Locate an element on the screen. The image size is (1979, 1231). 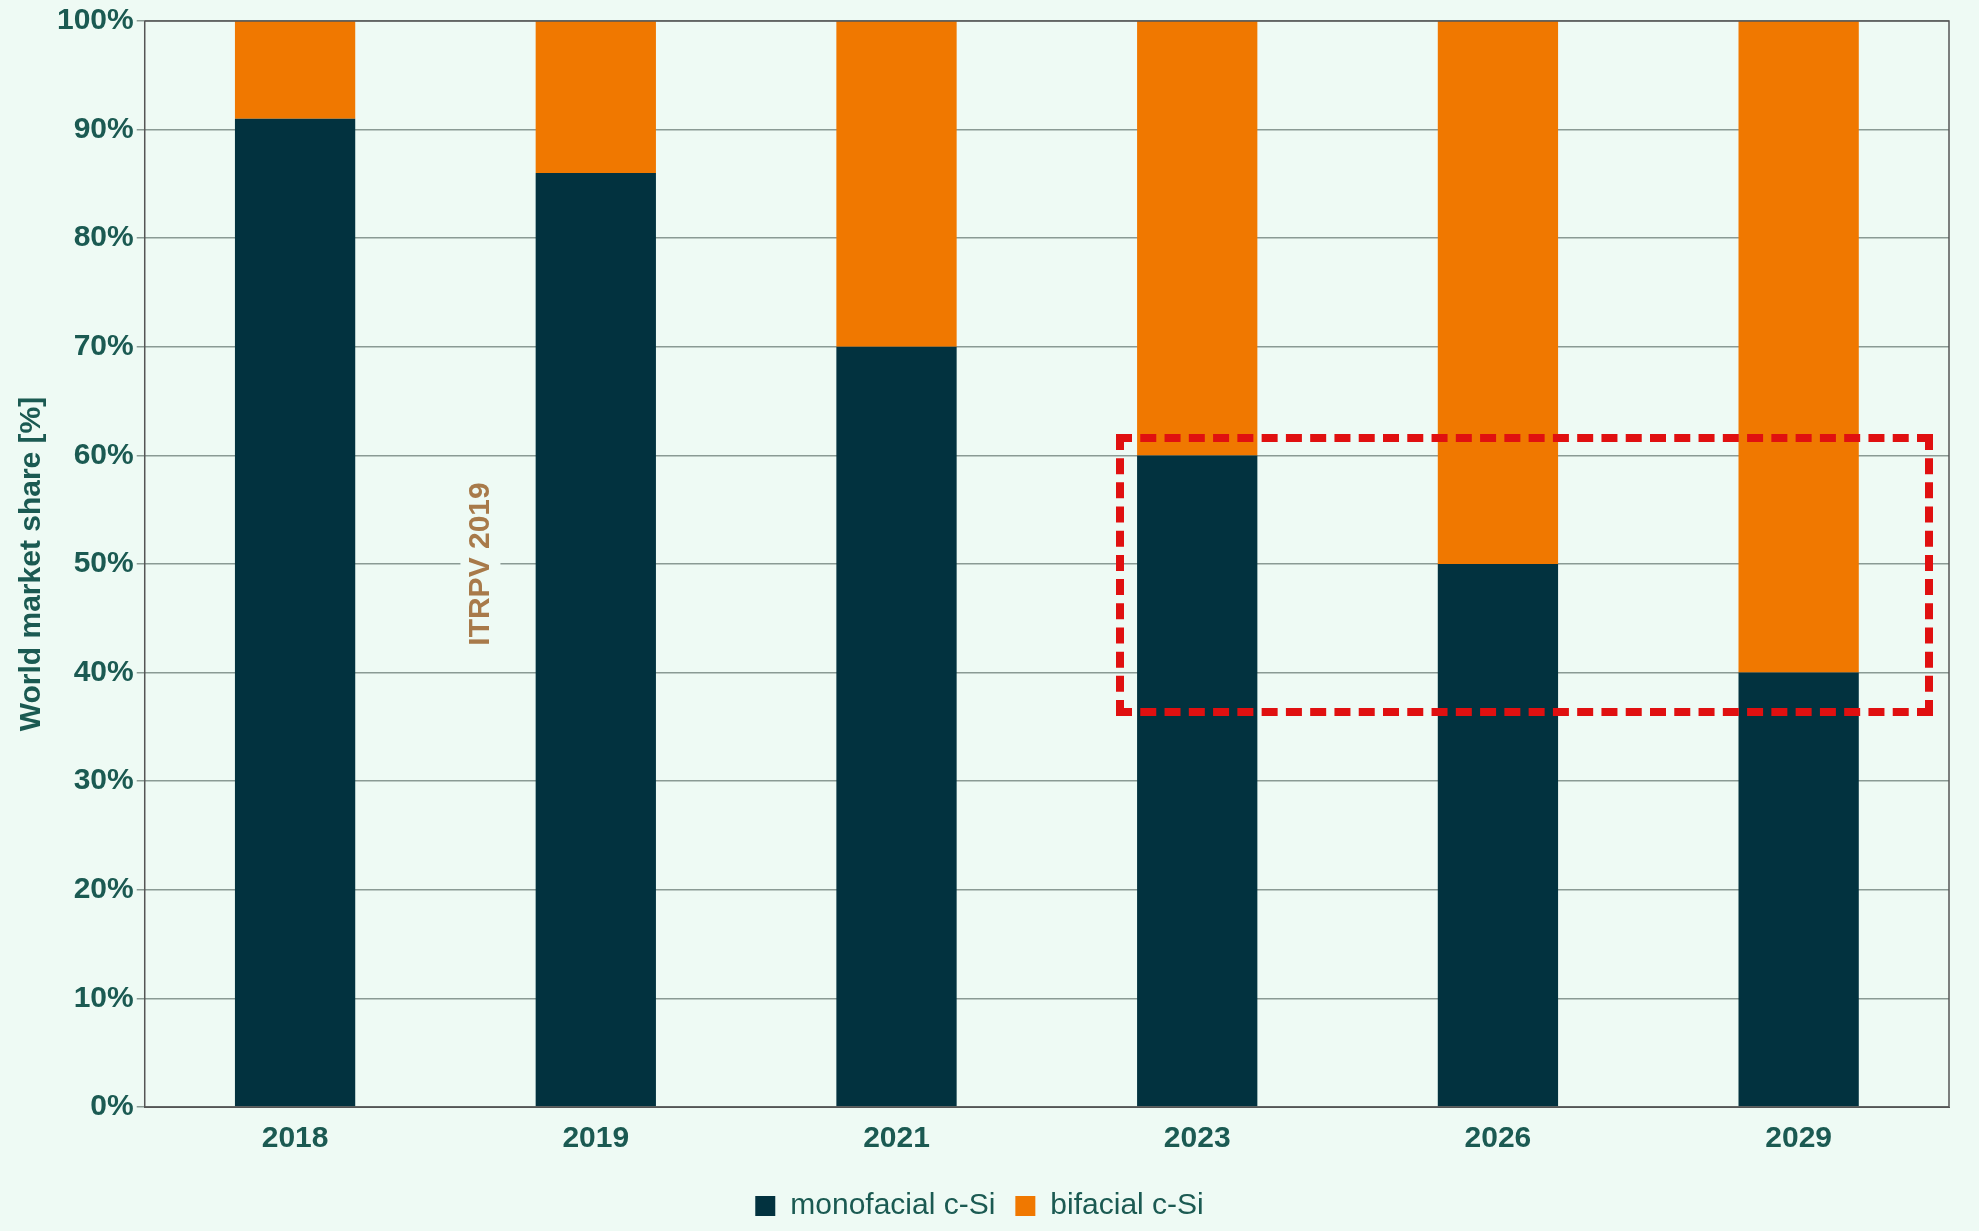
x-tick-label: 2021 is located at coordinates (896, 1137).